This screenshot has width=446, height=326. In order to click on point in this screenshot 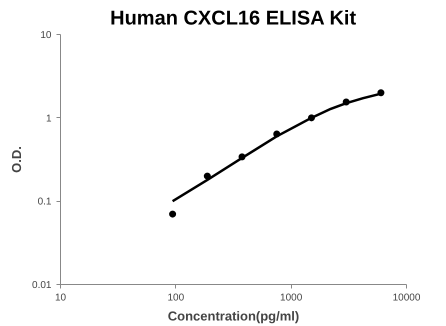, I will do `click(172, 214)`.